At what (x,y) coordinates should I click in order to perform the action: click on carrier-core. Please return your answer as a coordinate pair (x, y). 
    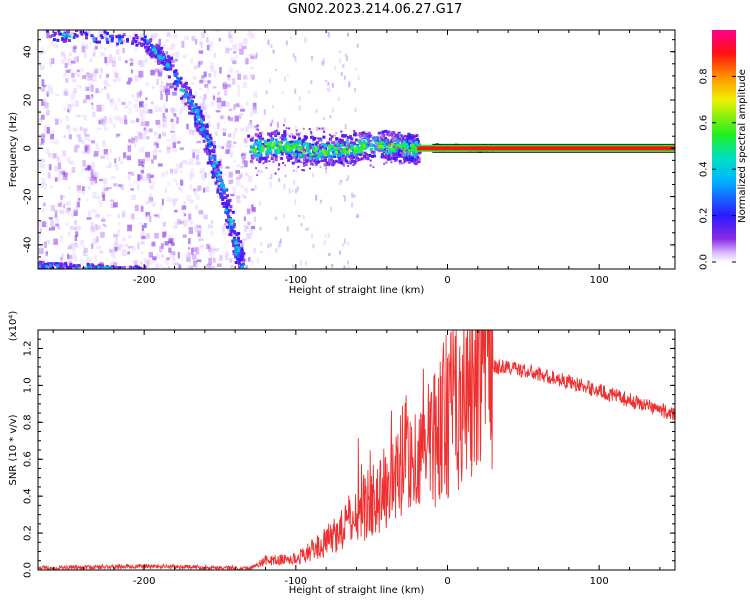
    Looking at the image, I should click on (546, 148).